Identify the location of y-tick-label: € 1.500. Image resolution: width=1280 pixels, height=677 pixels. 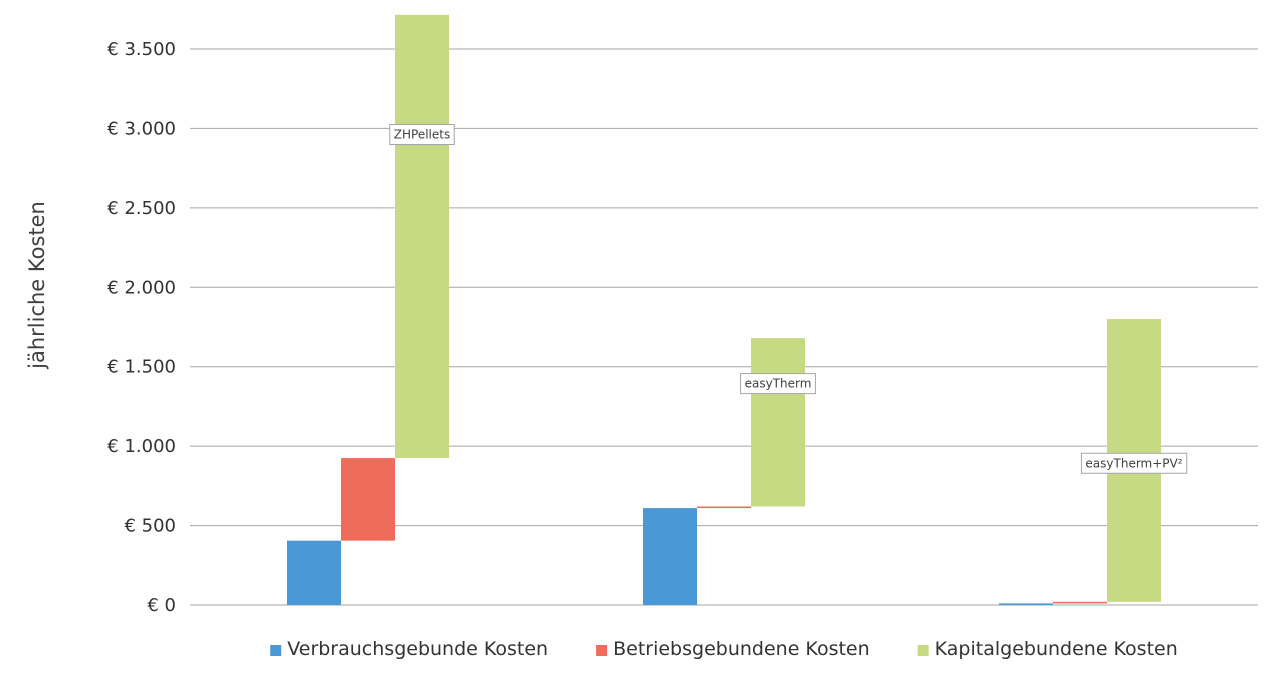
(141, 367).